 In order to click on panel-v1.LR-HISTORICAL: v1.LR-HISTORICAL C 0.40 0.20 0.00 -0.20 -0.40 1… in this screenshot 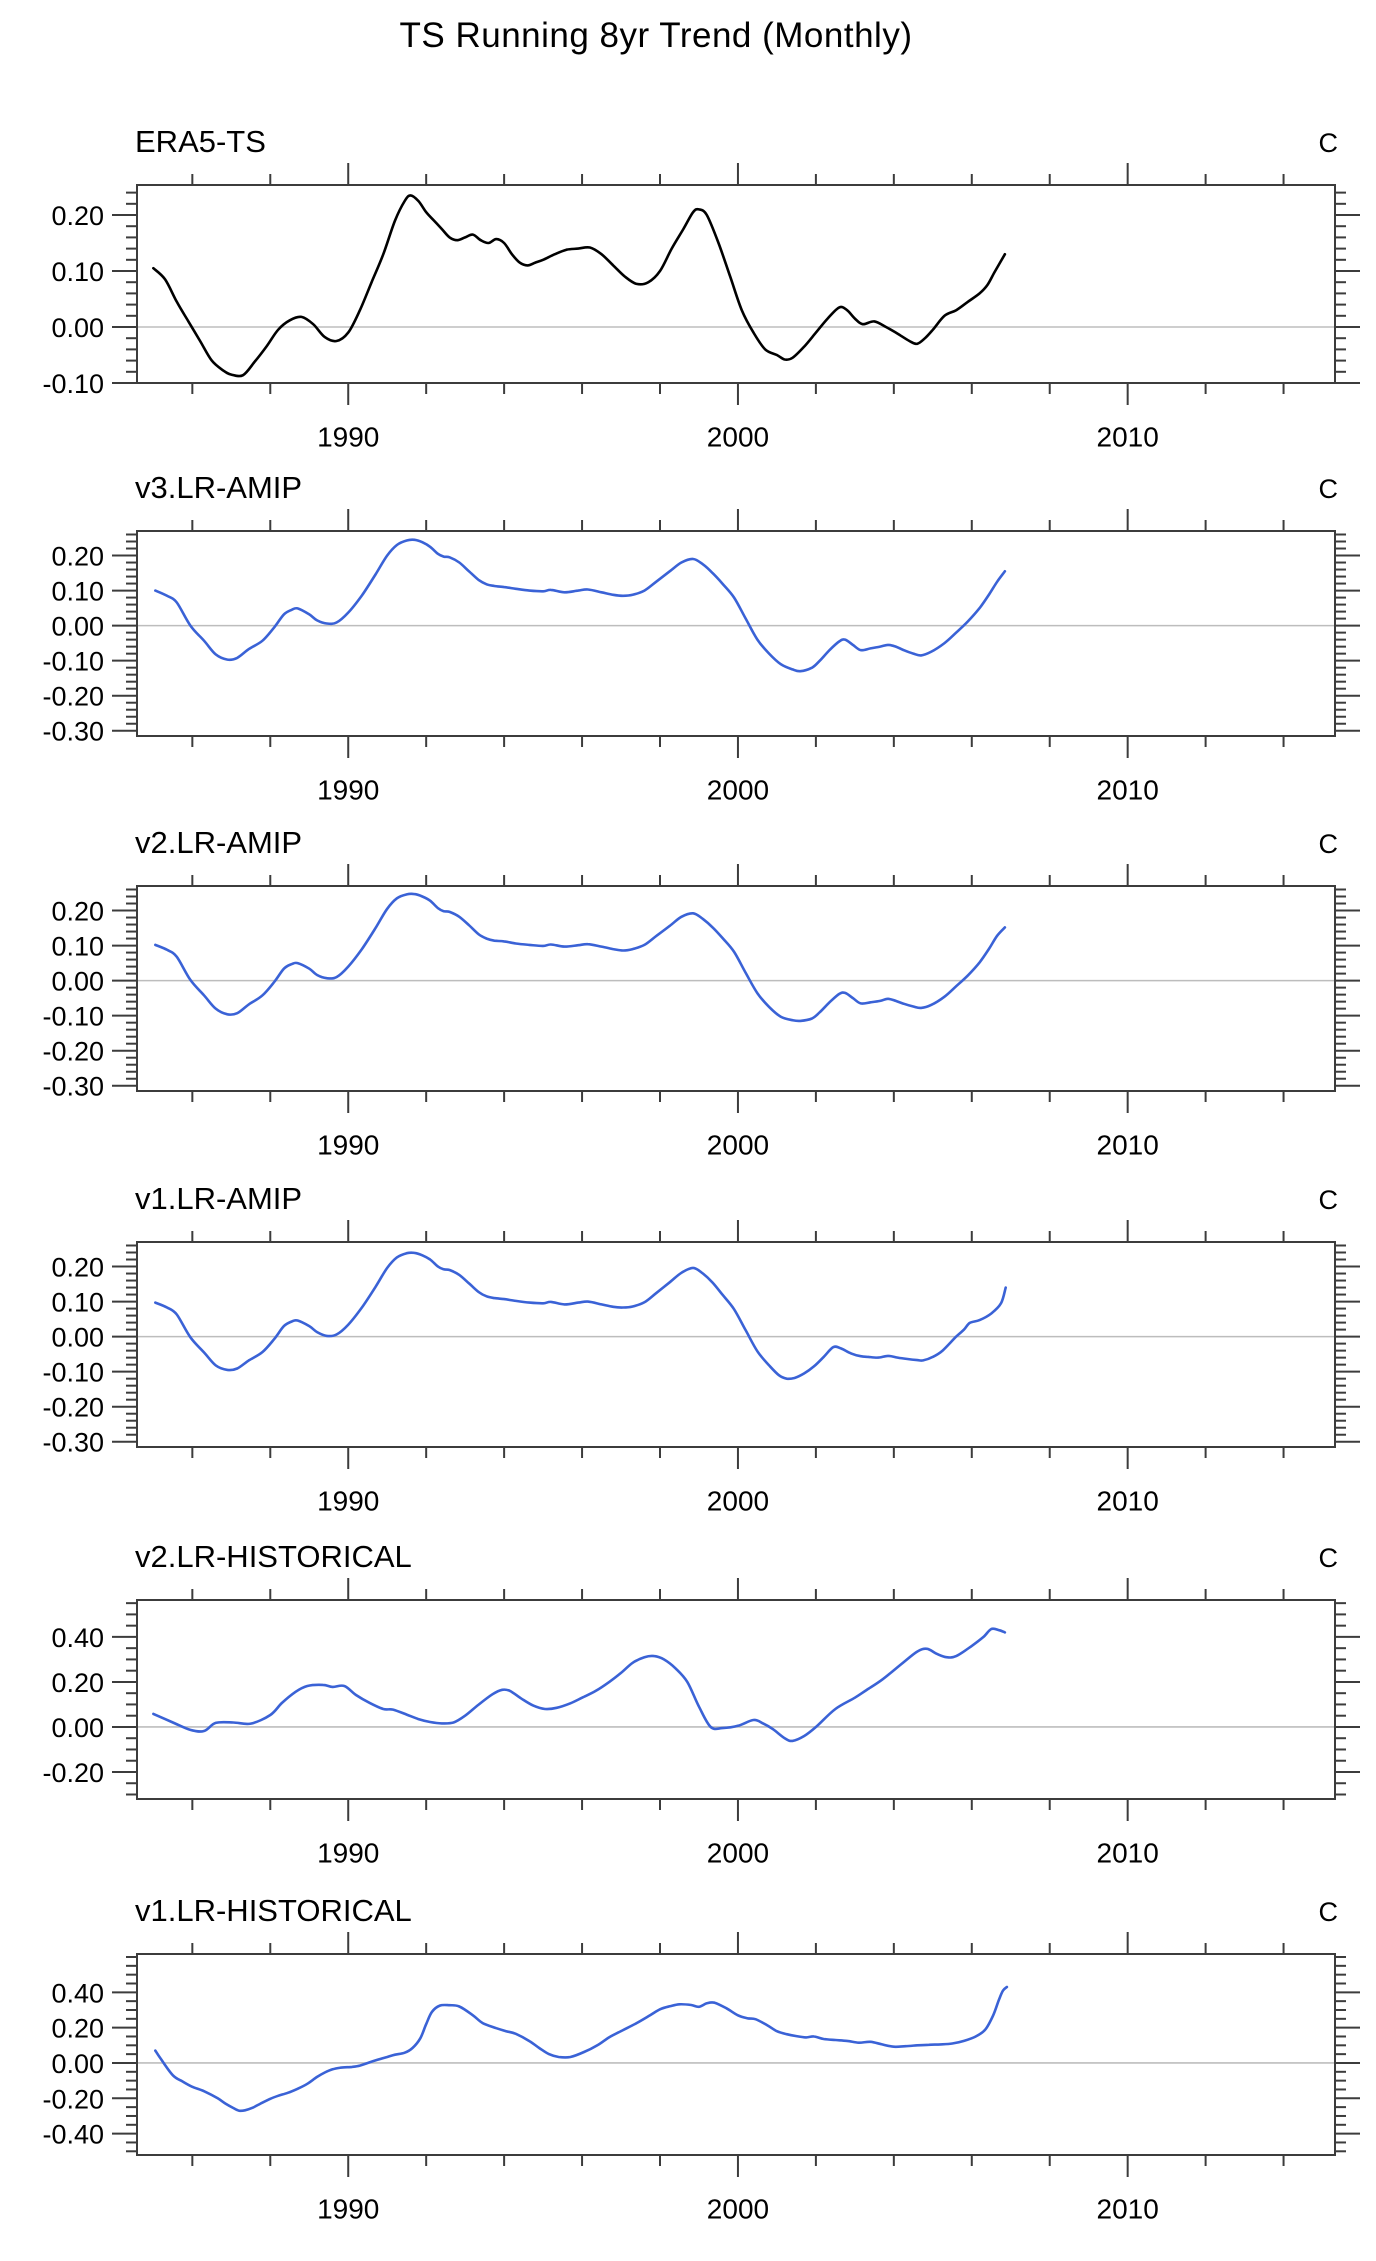, I will do `click(701, 2059)`.